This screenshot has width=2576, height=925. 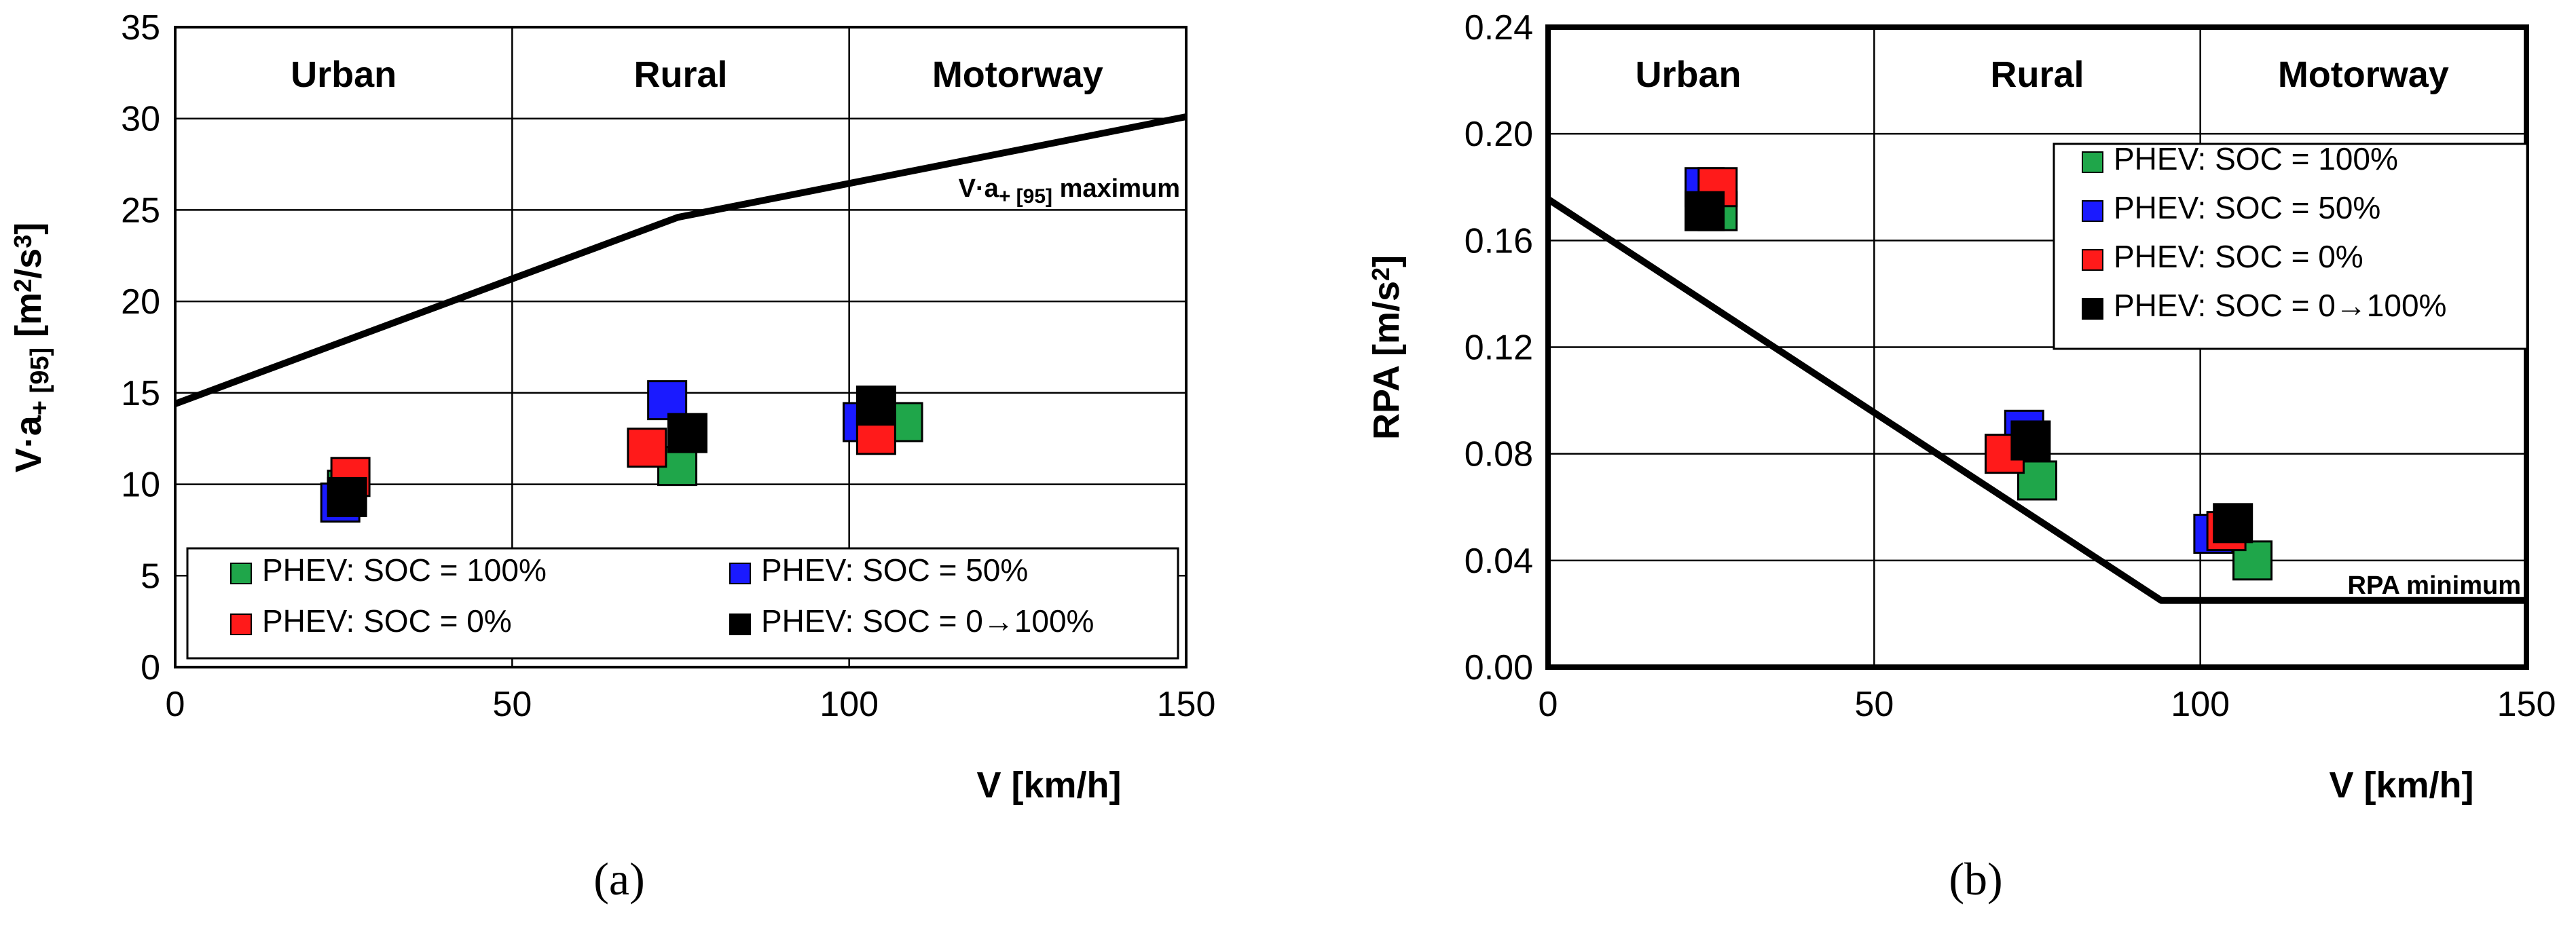 What do you see at coordinates (1386, 347) in the screenshot?
I see `y-axis-title: RPA [m/s2]` at bounding box center [1386, 347].